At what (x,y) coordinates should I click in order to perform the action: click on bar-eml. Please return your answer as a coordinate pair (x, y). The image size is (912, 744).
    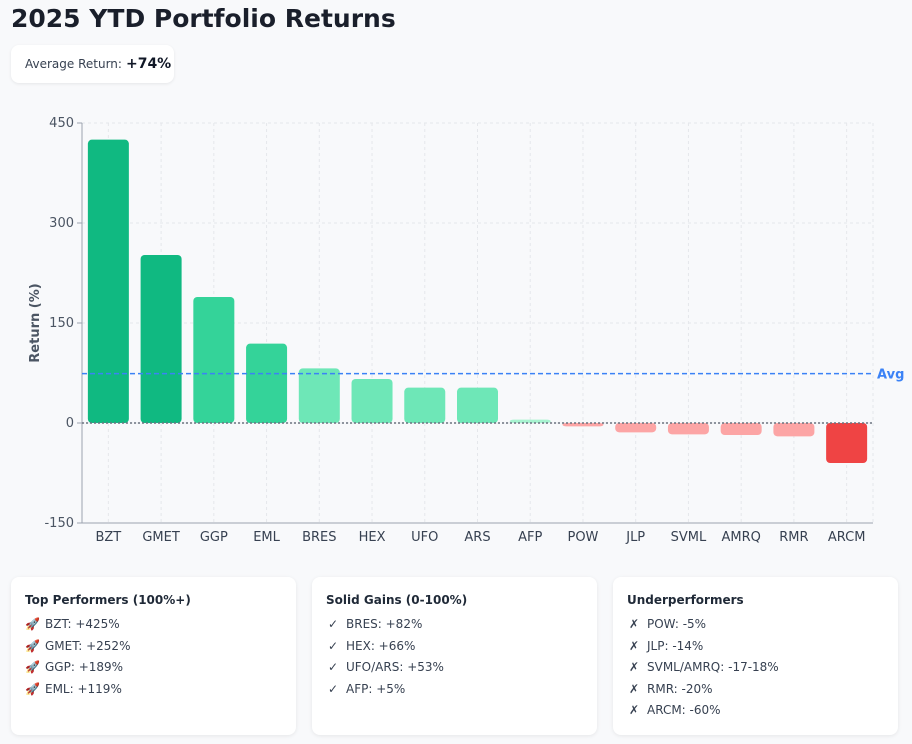
    Looking at the image, I should click on (267, 383).